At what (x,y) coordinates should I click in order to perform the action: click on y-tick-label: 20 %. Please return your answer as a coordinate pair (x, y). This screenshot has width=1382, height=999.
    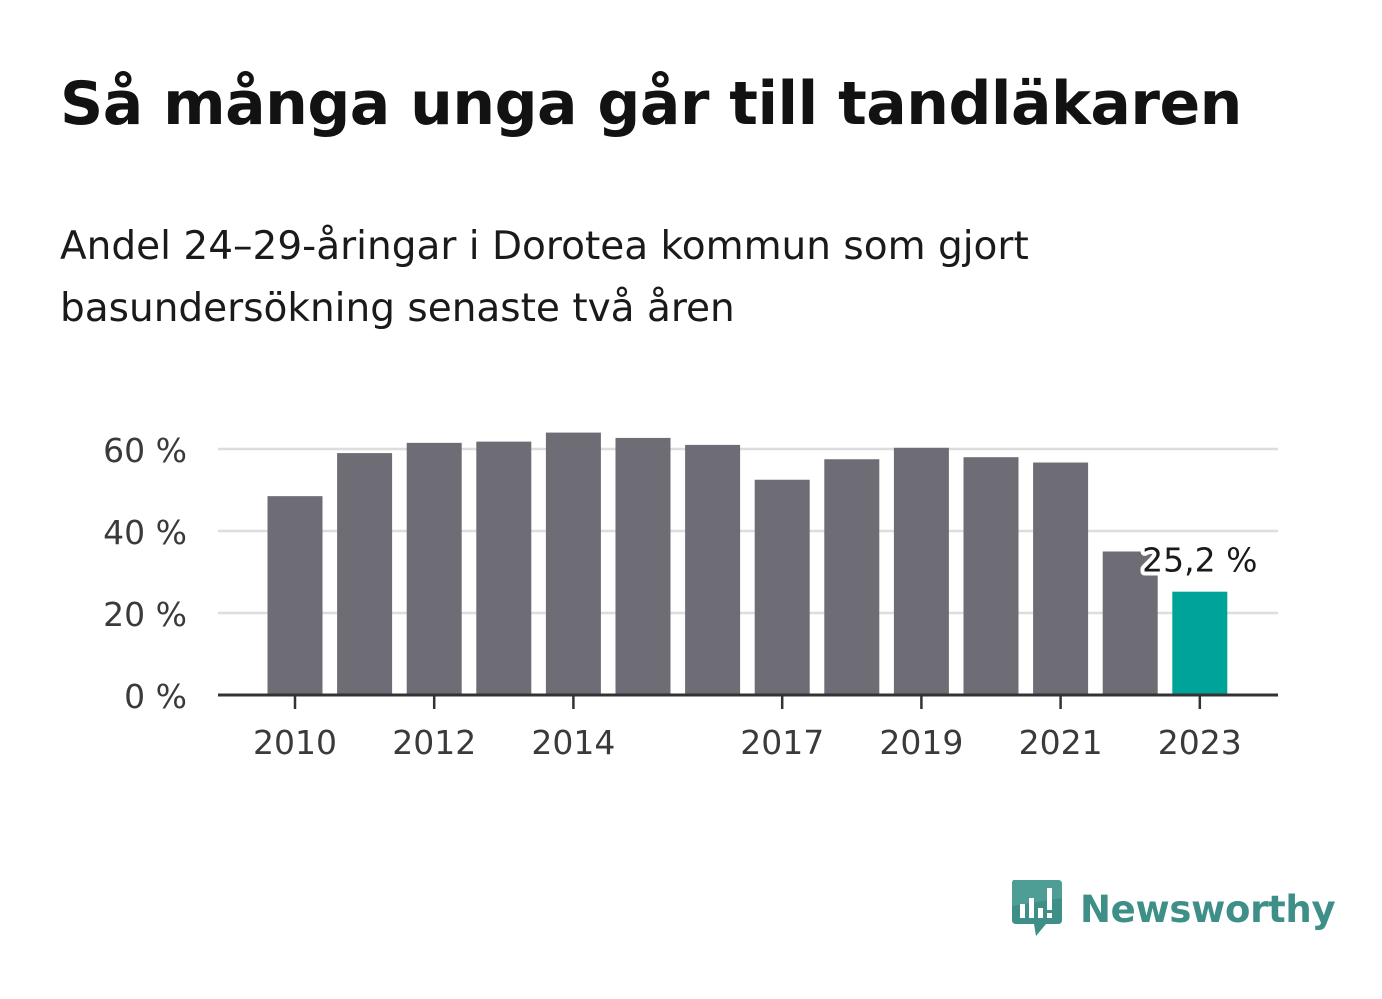
    Looking at the image, I should click on (145, 614).